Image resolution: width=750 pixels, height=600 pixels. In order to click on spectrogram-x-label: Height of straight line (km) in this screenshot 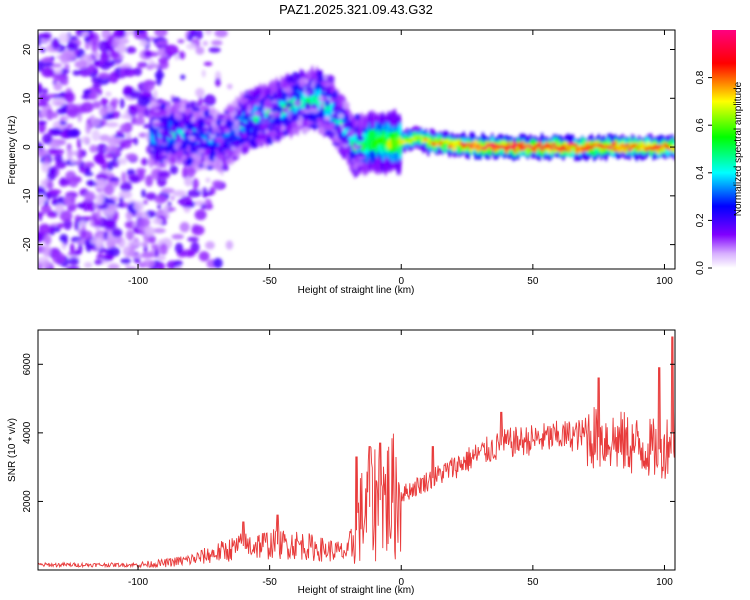, I will do `click(356, 290)`.